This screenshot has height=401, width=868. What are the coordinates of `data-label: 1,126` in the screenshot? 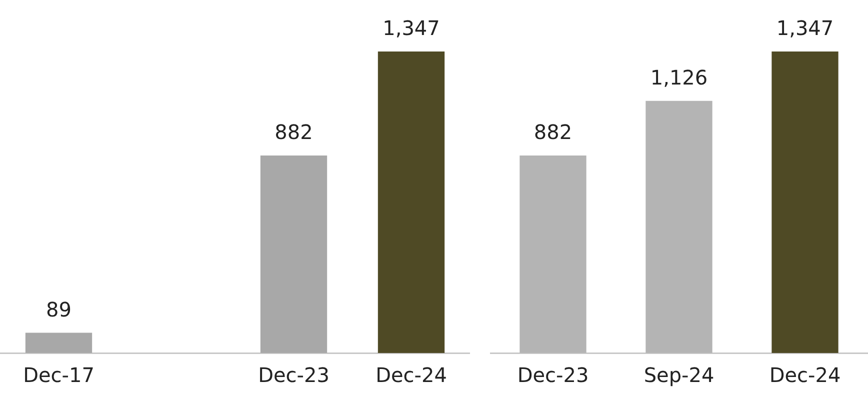 It's located at (679, 77).